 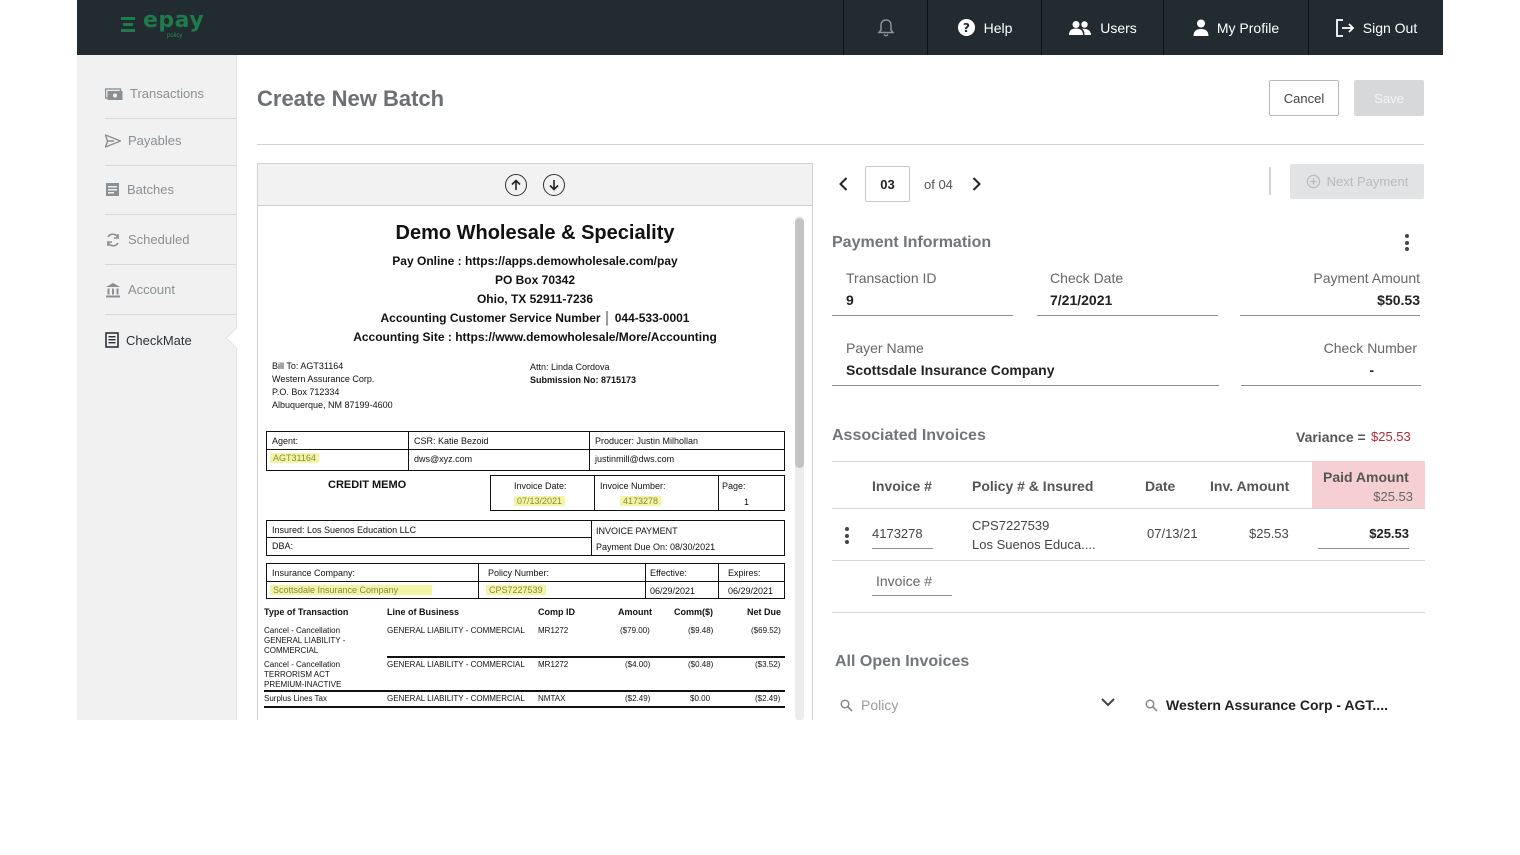 What do you see at coordinates (1371, 370) in the screenshot?
I see `check-number-field: -` at bounding box center [1371, 370].